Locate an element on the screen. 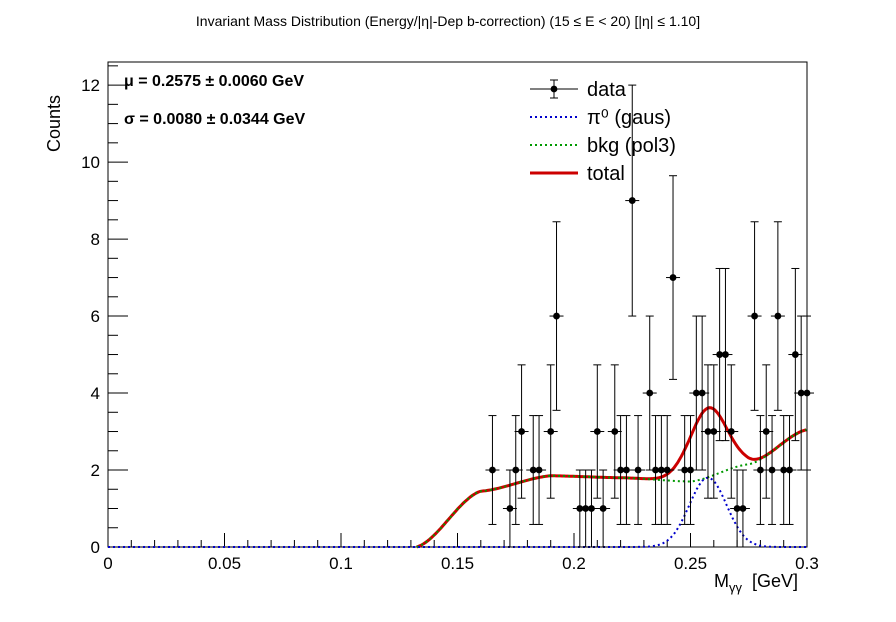  legend-entry: π⁰ (gaus) is located at coordinates (600, 118).